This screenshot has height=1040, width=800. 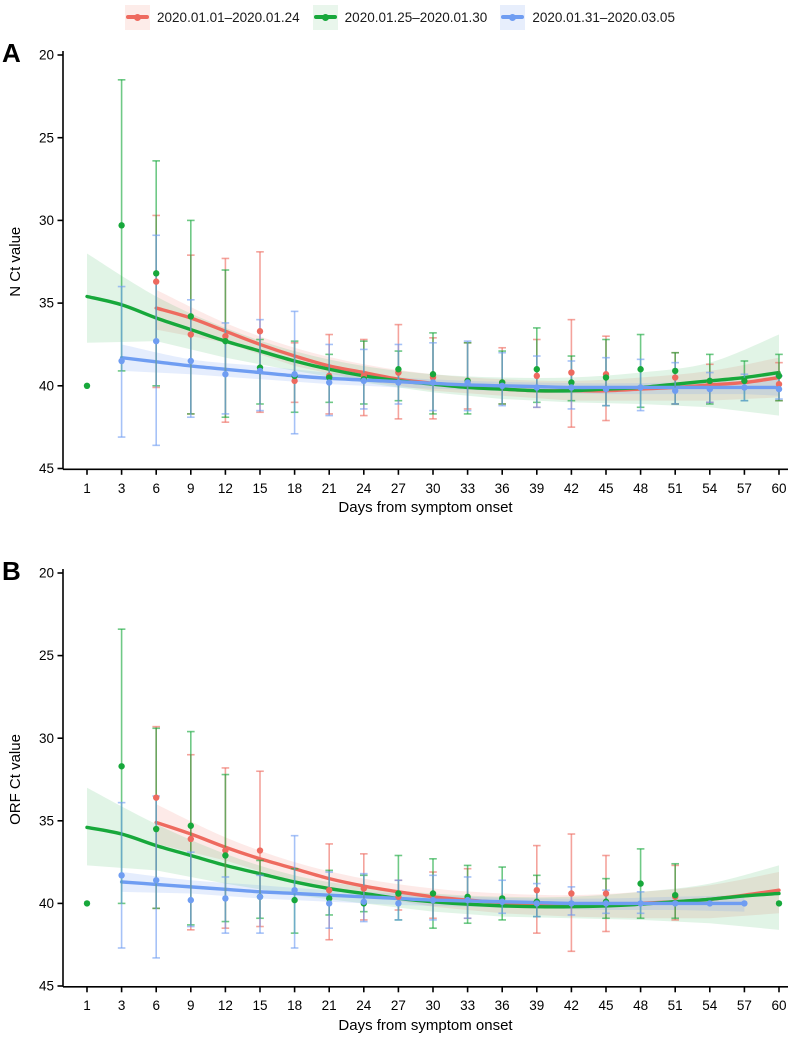 I want to click on y-tick-label: 25, so click(x=46, y=137).